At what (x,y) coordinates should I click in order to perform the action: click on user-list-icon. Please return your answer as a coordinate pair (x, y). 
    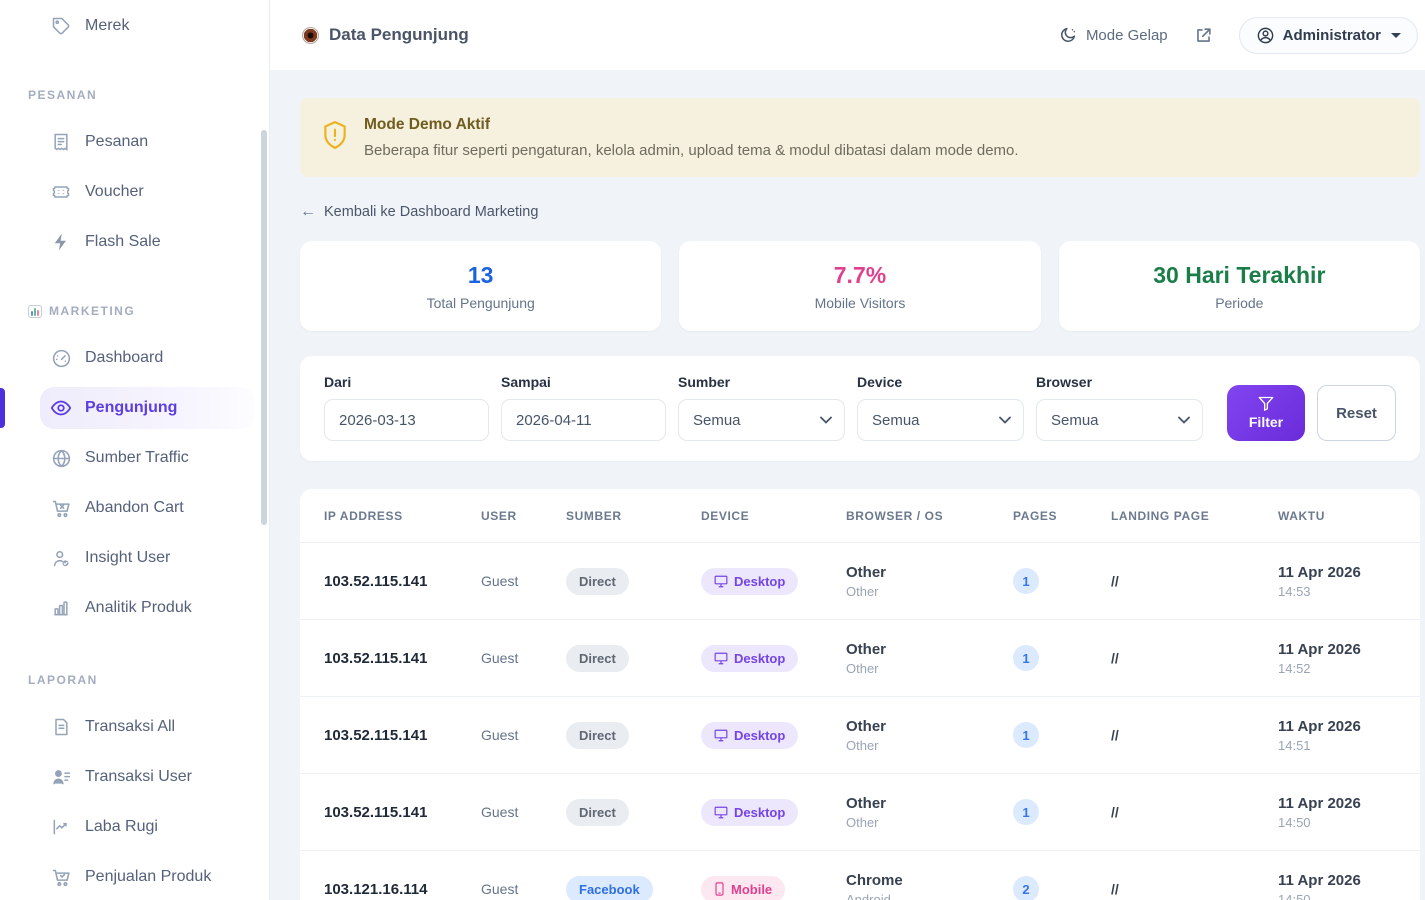
    Looking at the image, I should click on (61, 777).